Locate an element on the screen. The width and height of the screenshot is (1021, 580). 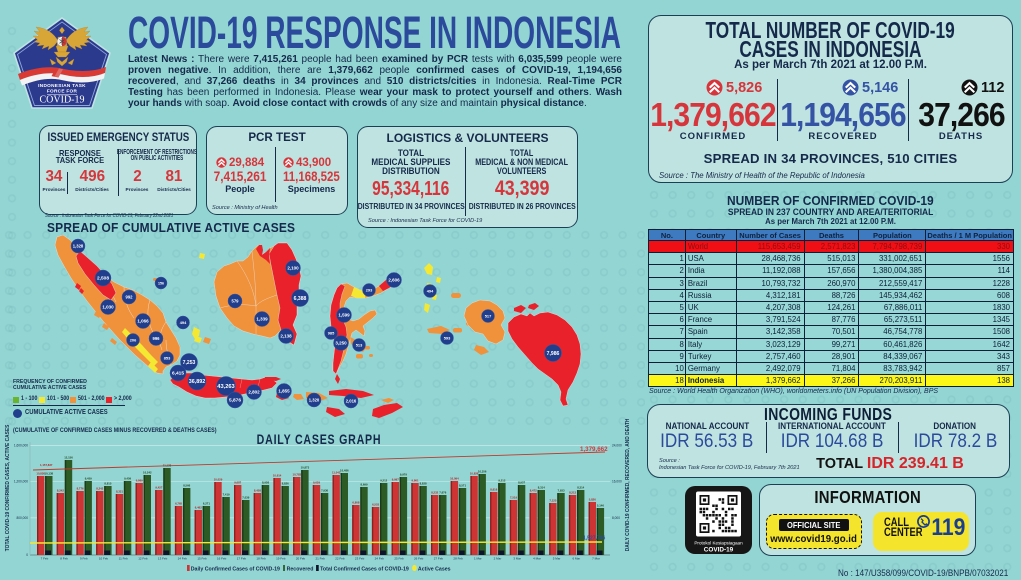
svg-text: 7,419 is located at coordinates (226, 495).